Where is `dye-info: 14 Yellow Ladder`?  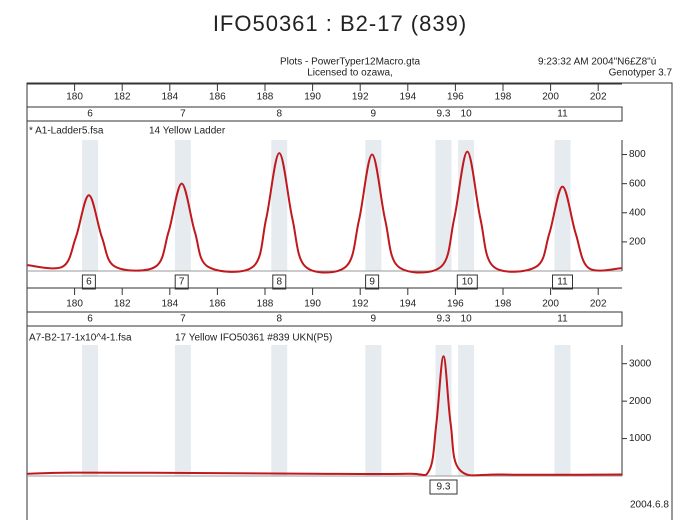
dye-info: 14 Yellow Ladder is located at coordinates (187, 131).